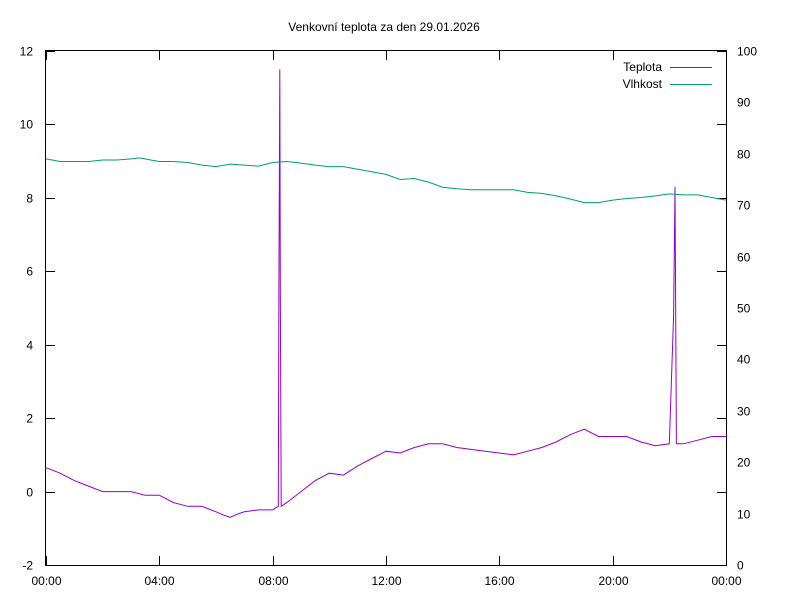 The image size is (800, 600). Describe the element at coordinates (273, 581) in the screenshot. I see `x-tick-label: 08:00` at that location.